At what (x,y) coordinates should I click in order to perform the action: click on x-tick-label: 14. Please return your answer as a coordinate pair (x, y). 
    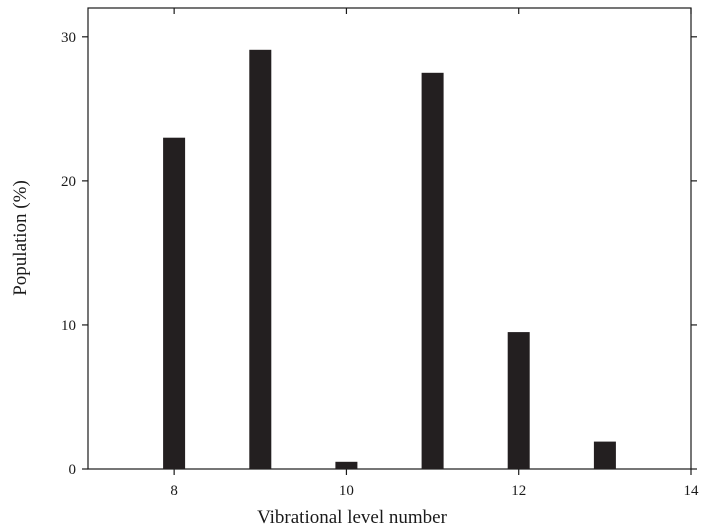
    Looking at the image, I should click on (692, 491).